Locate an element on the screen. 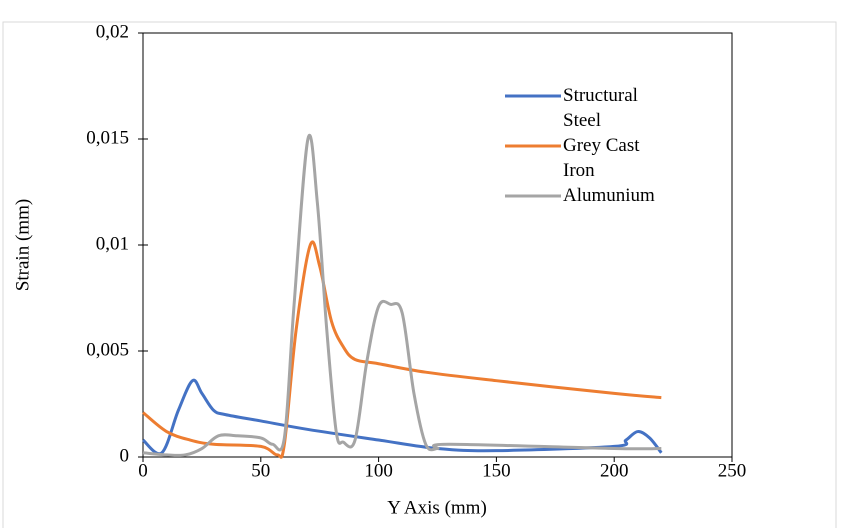  x-tick-label: 200 is located at coordinates (614, 470).